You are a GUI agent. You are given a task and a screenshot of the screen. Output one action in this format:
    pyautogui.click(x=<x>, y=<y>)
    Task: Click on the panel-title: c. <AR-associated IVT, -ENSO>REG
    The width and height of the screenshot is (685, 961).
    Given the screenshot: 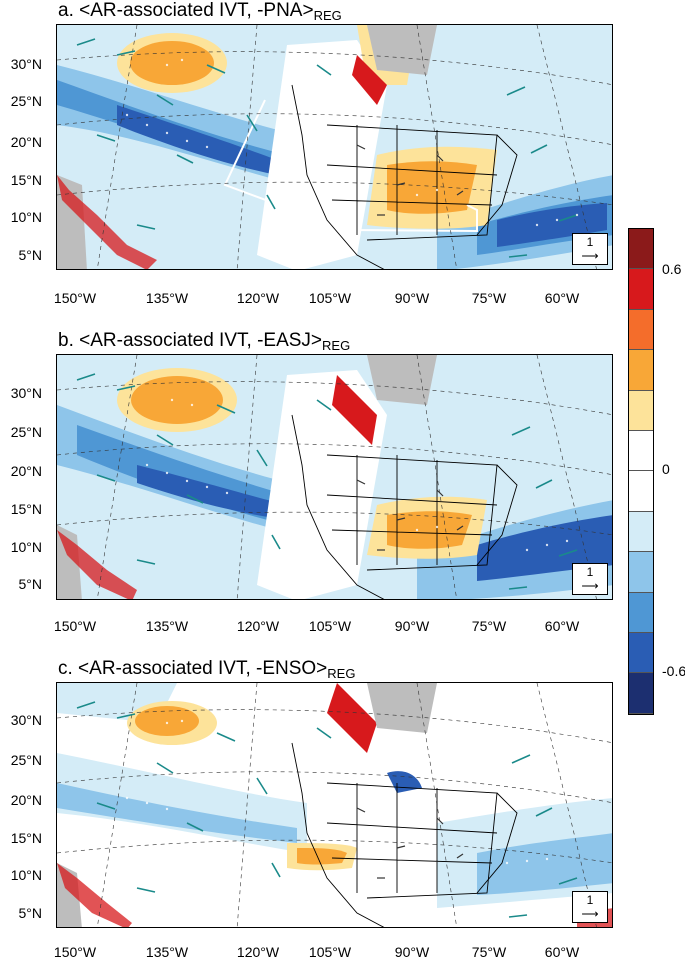 What is the action you would take?
    pyautogui.click(x=207, y=669)
    